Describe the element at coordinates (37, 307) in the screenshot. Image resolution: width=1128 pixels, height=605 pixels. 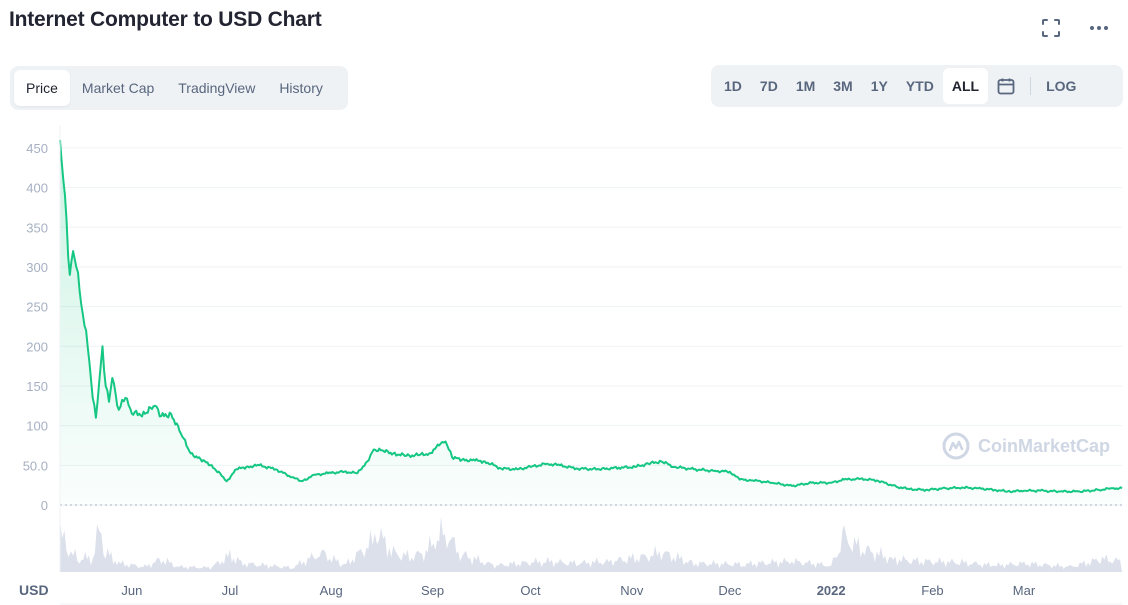
I see `y-tick-label: 250` at that location.